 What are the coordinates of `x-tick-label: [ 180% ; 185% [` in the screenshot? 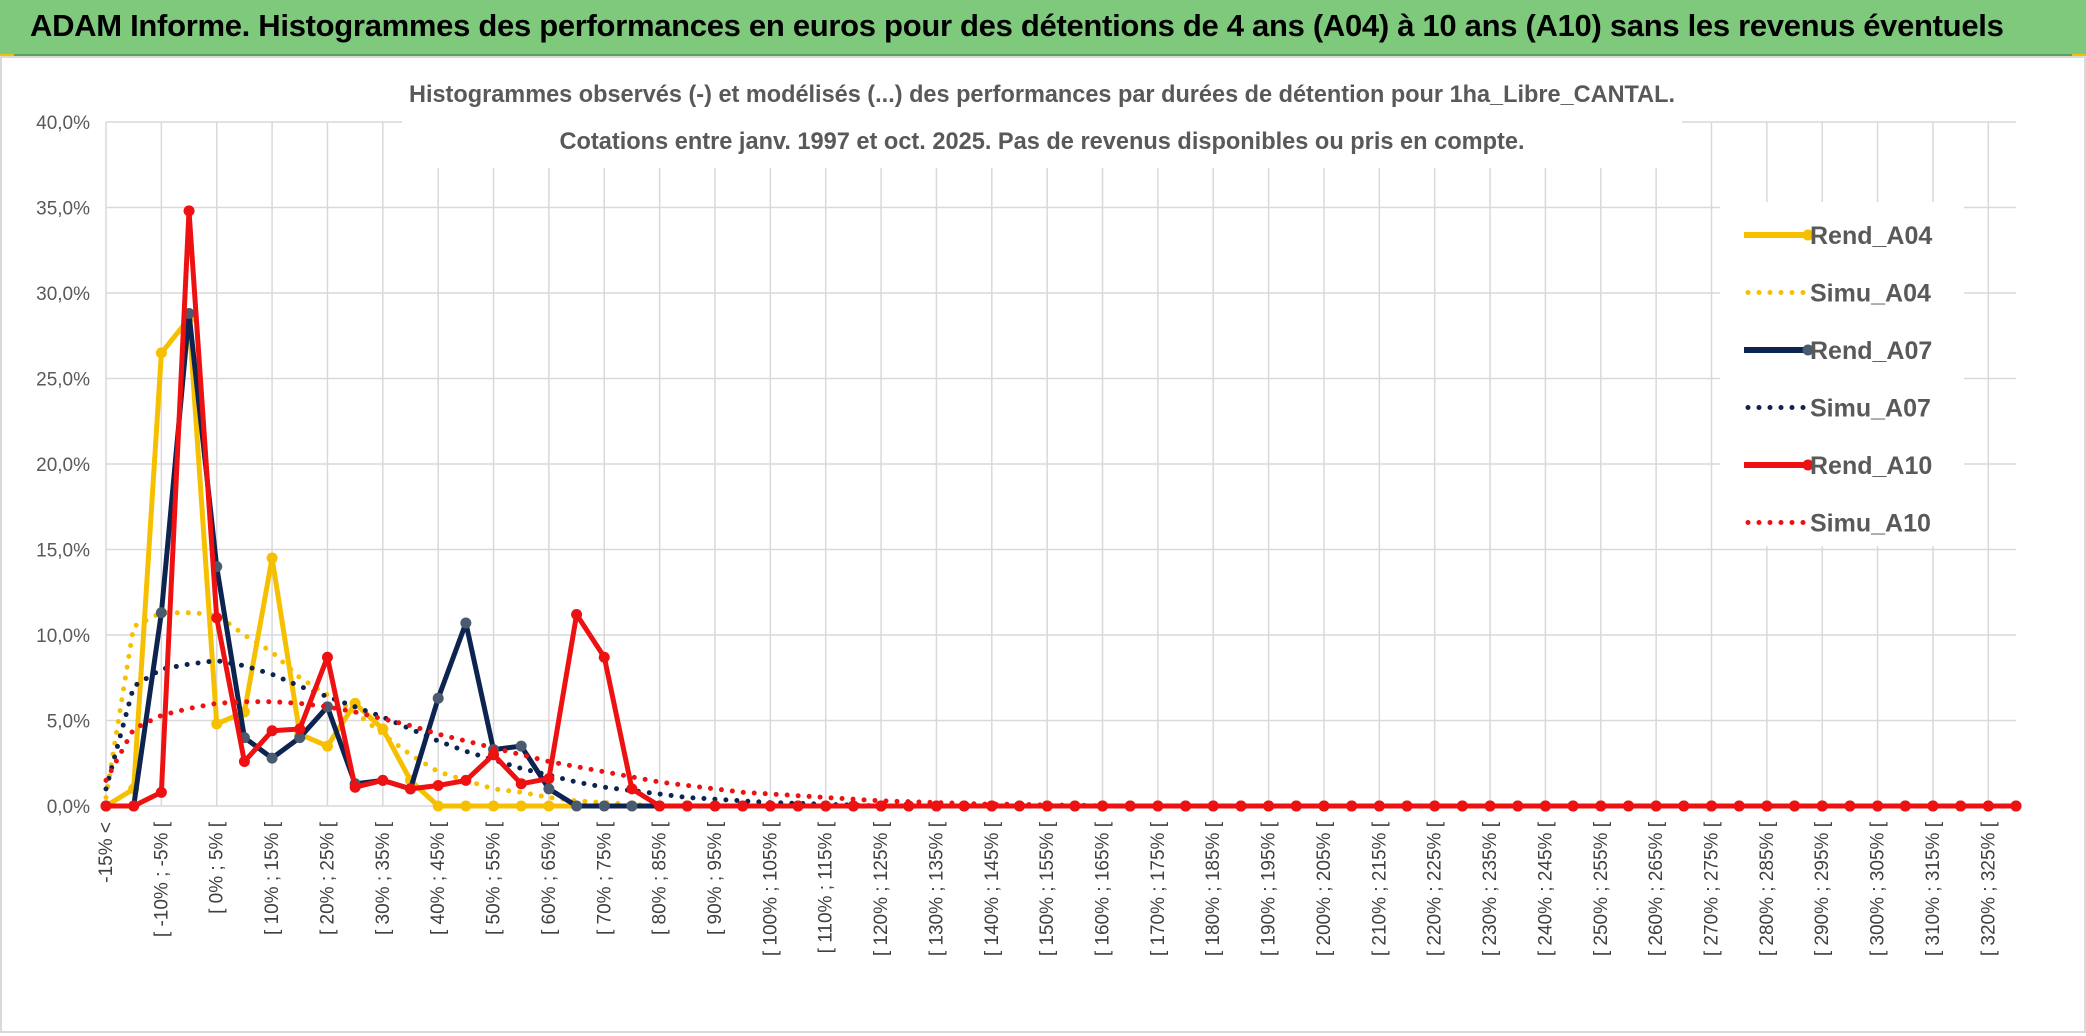 It's located at (1213, 888).